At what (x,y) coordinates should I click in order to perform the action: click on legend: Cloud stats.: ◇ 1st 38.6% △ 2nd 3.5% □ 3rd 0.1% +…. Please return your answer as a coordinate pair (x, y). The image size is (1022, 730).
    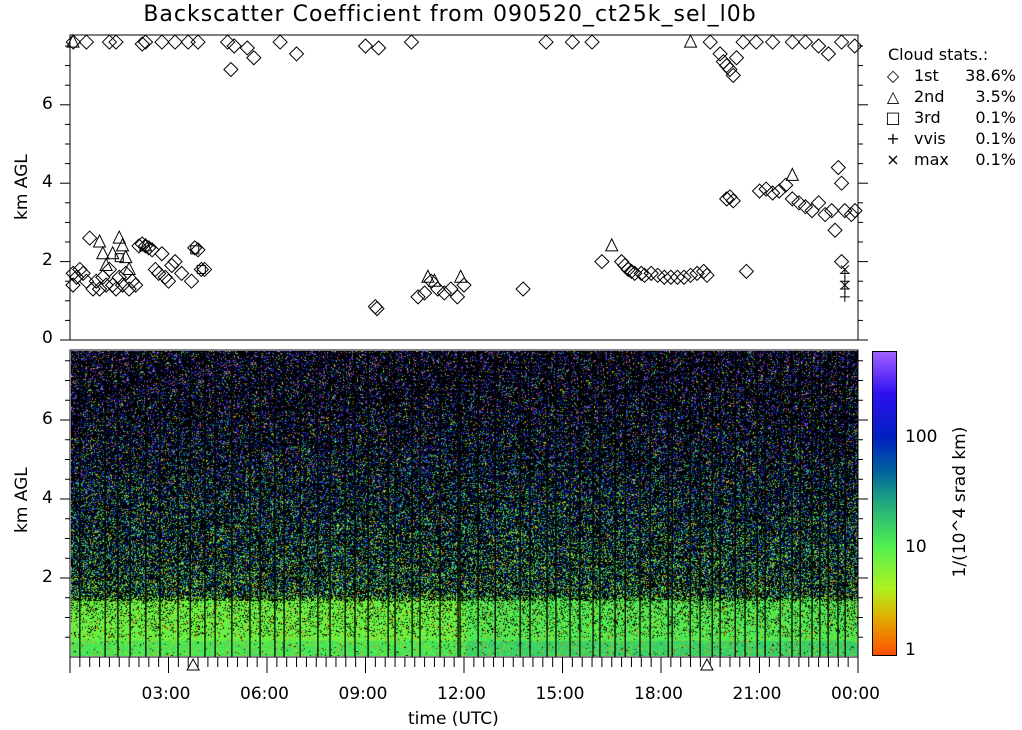
    Looking at the image, I should click on (948, 107).